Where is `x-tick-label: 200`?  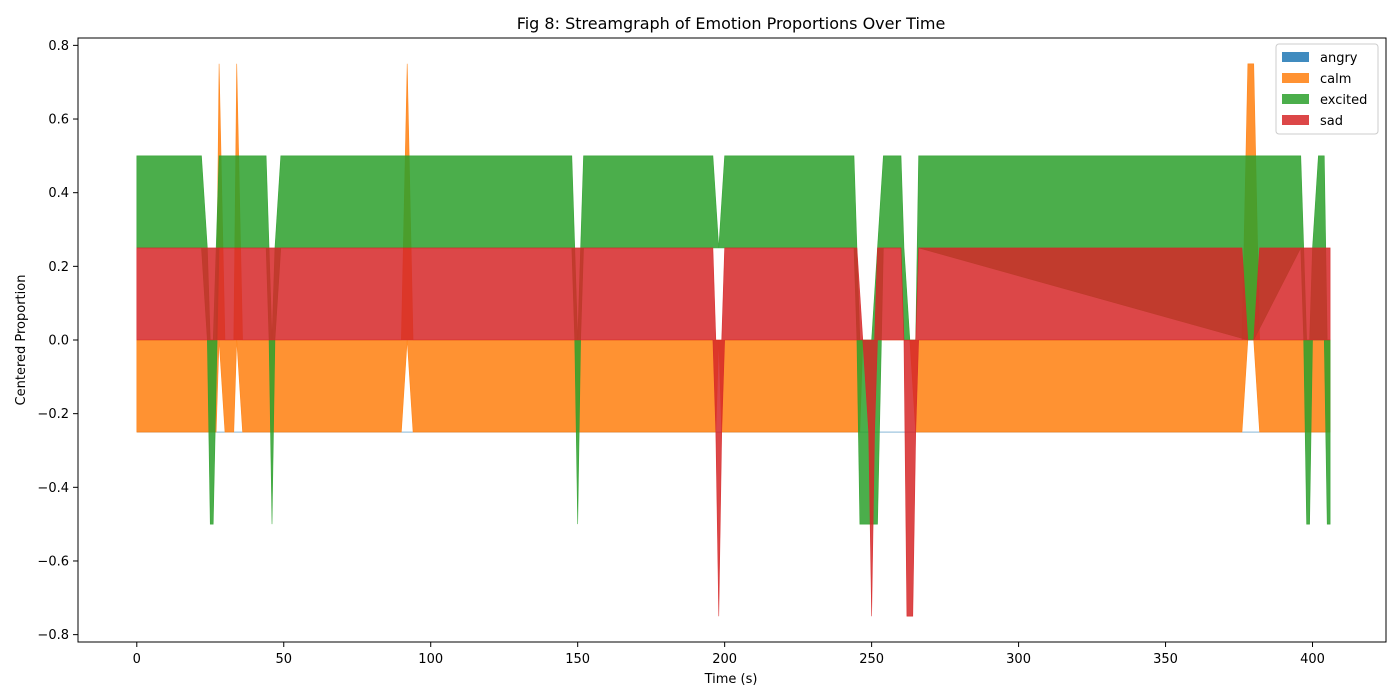
x-tick-label: 200 is located at coordinates (724, 659).